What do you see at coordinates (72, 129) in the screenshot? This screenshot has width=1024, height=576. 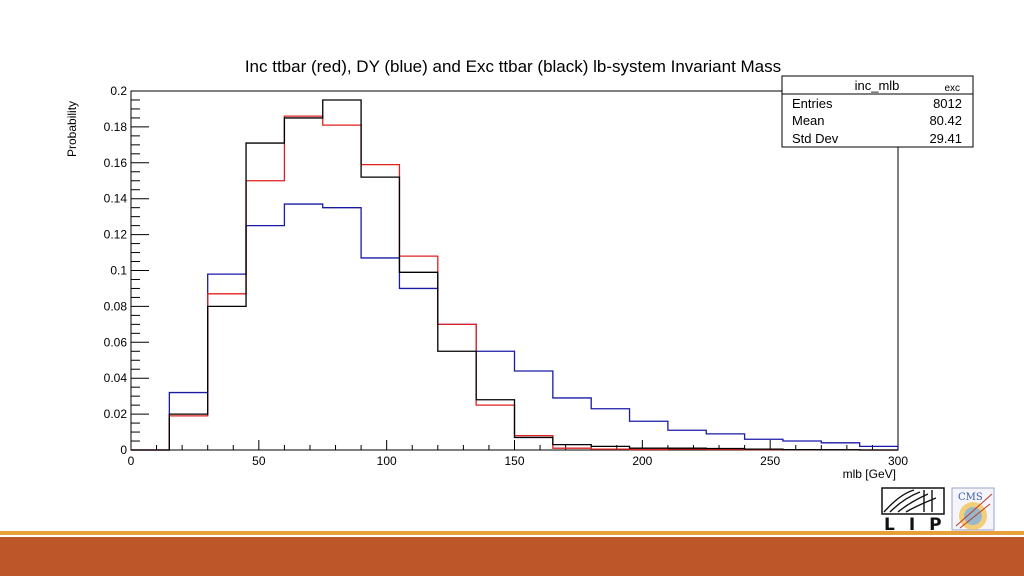 I see `y-axis-label: Probability` at bounding box center [72, 129].